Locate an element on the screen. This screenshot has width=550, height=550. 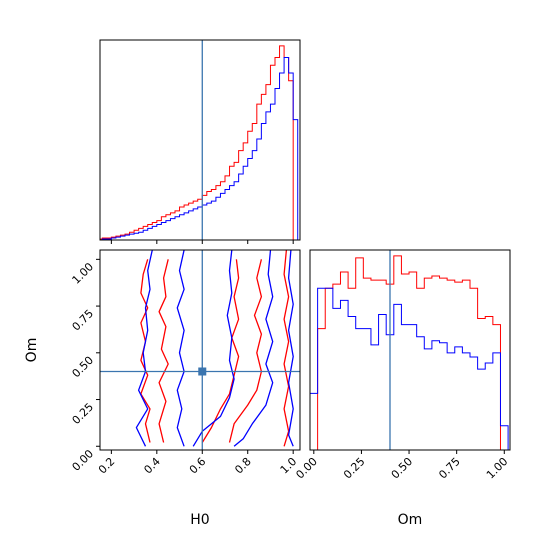
h0-x-tick-label: 0.6 is located at coordinates (198, 466).